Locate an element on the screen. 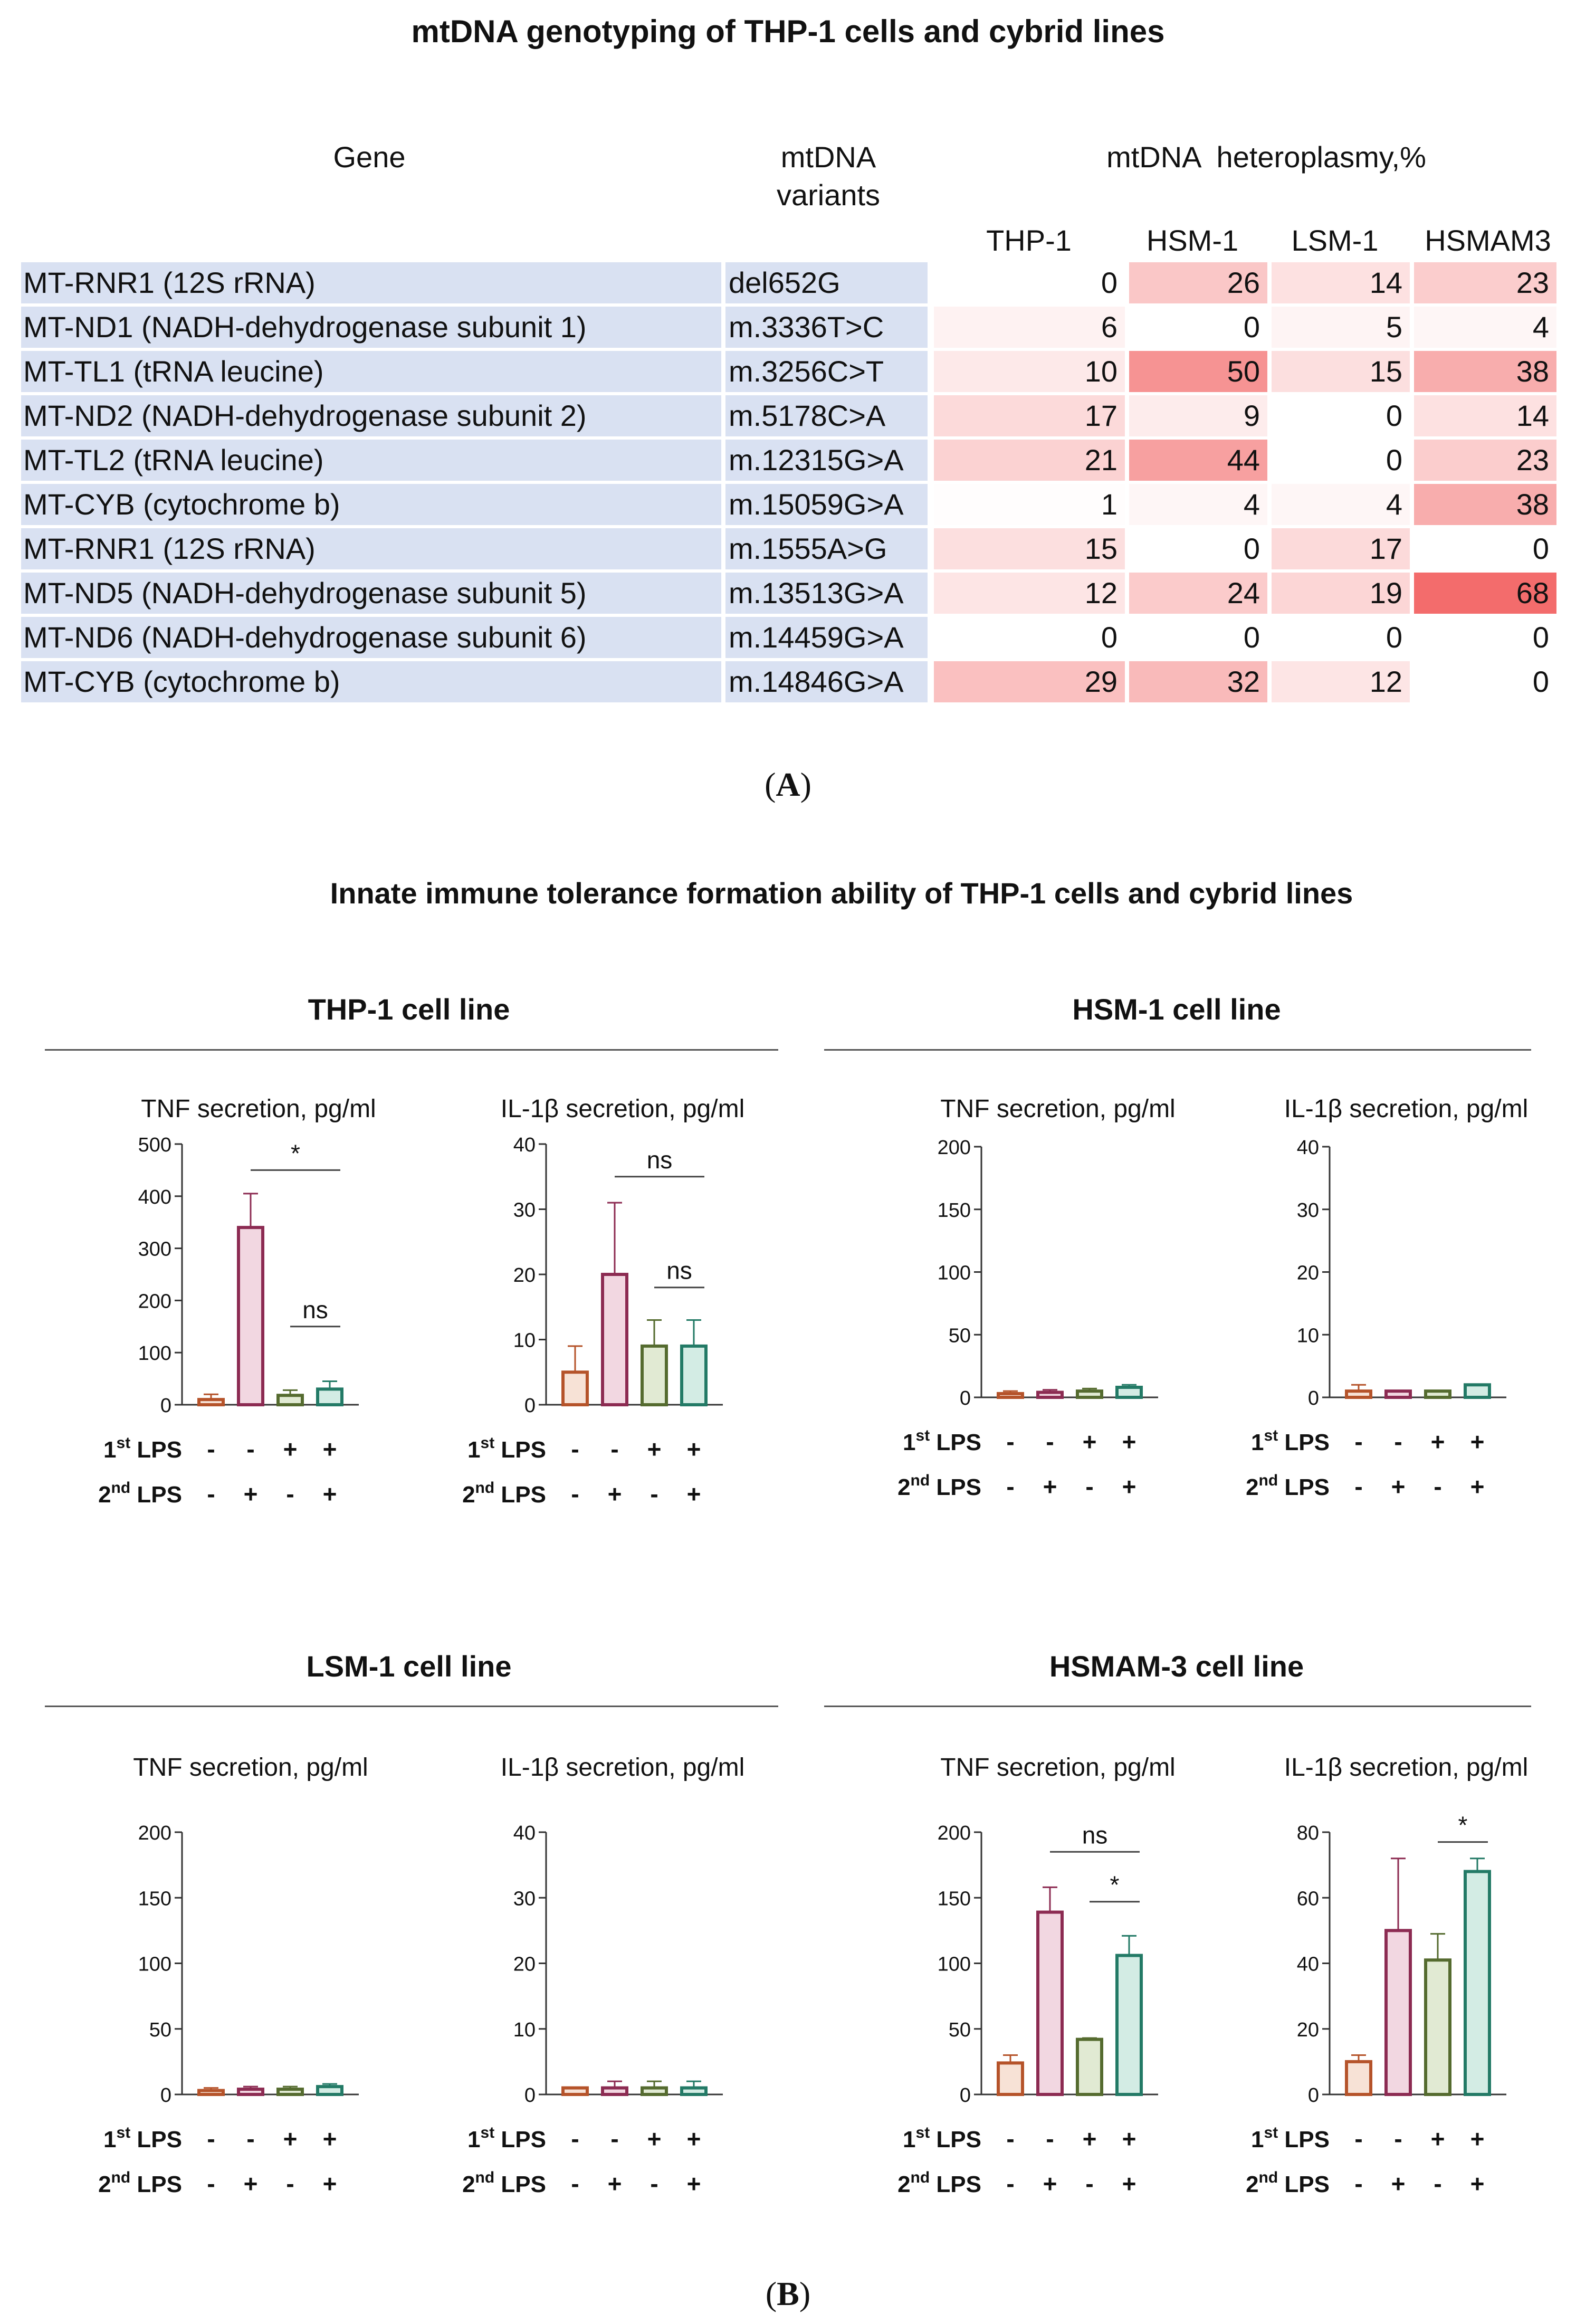 The width and height of the screenshot is (1576, 2324). divider-lsm1 is located at coordinates (411, 1706).